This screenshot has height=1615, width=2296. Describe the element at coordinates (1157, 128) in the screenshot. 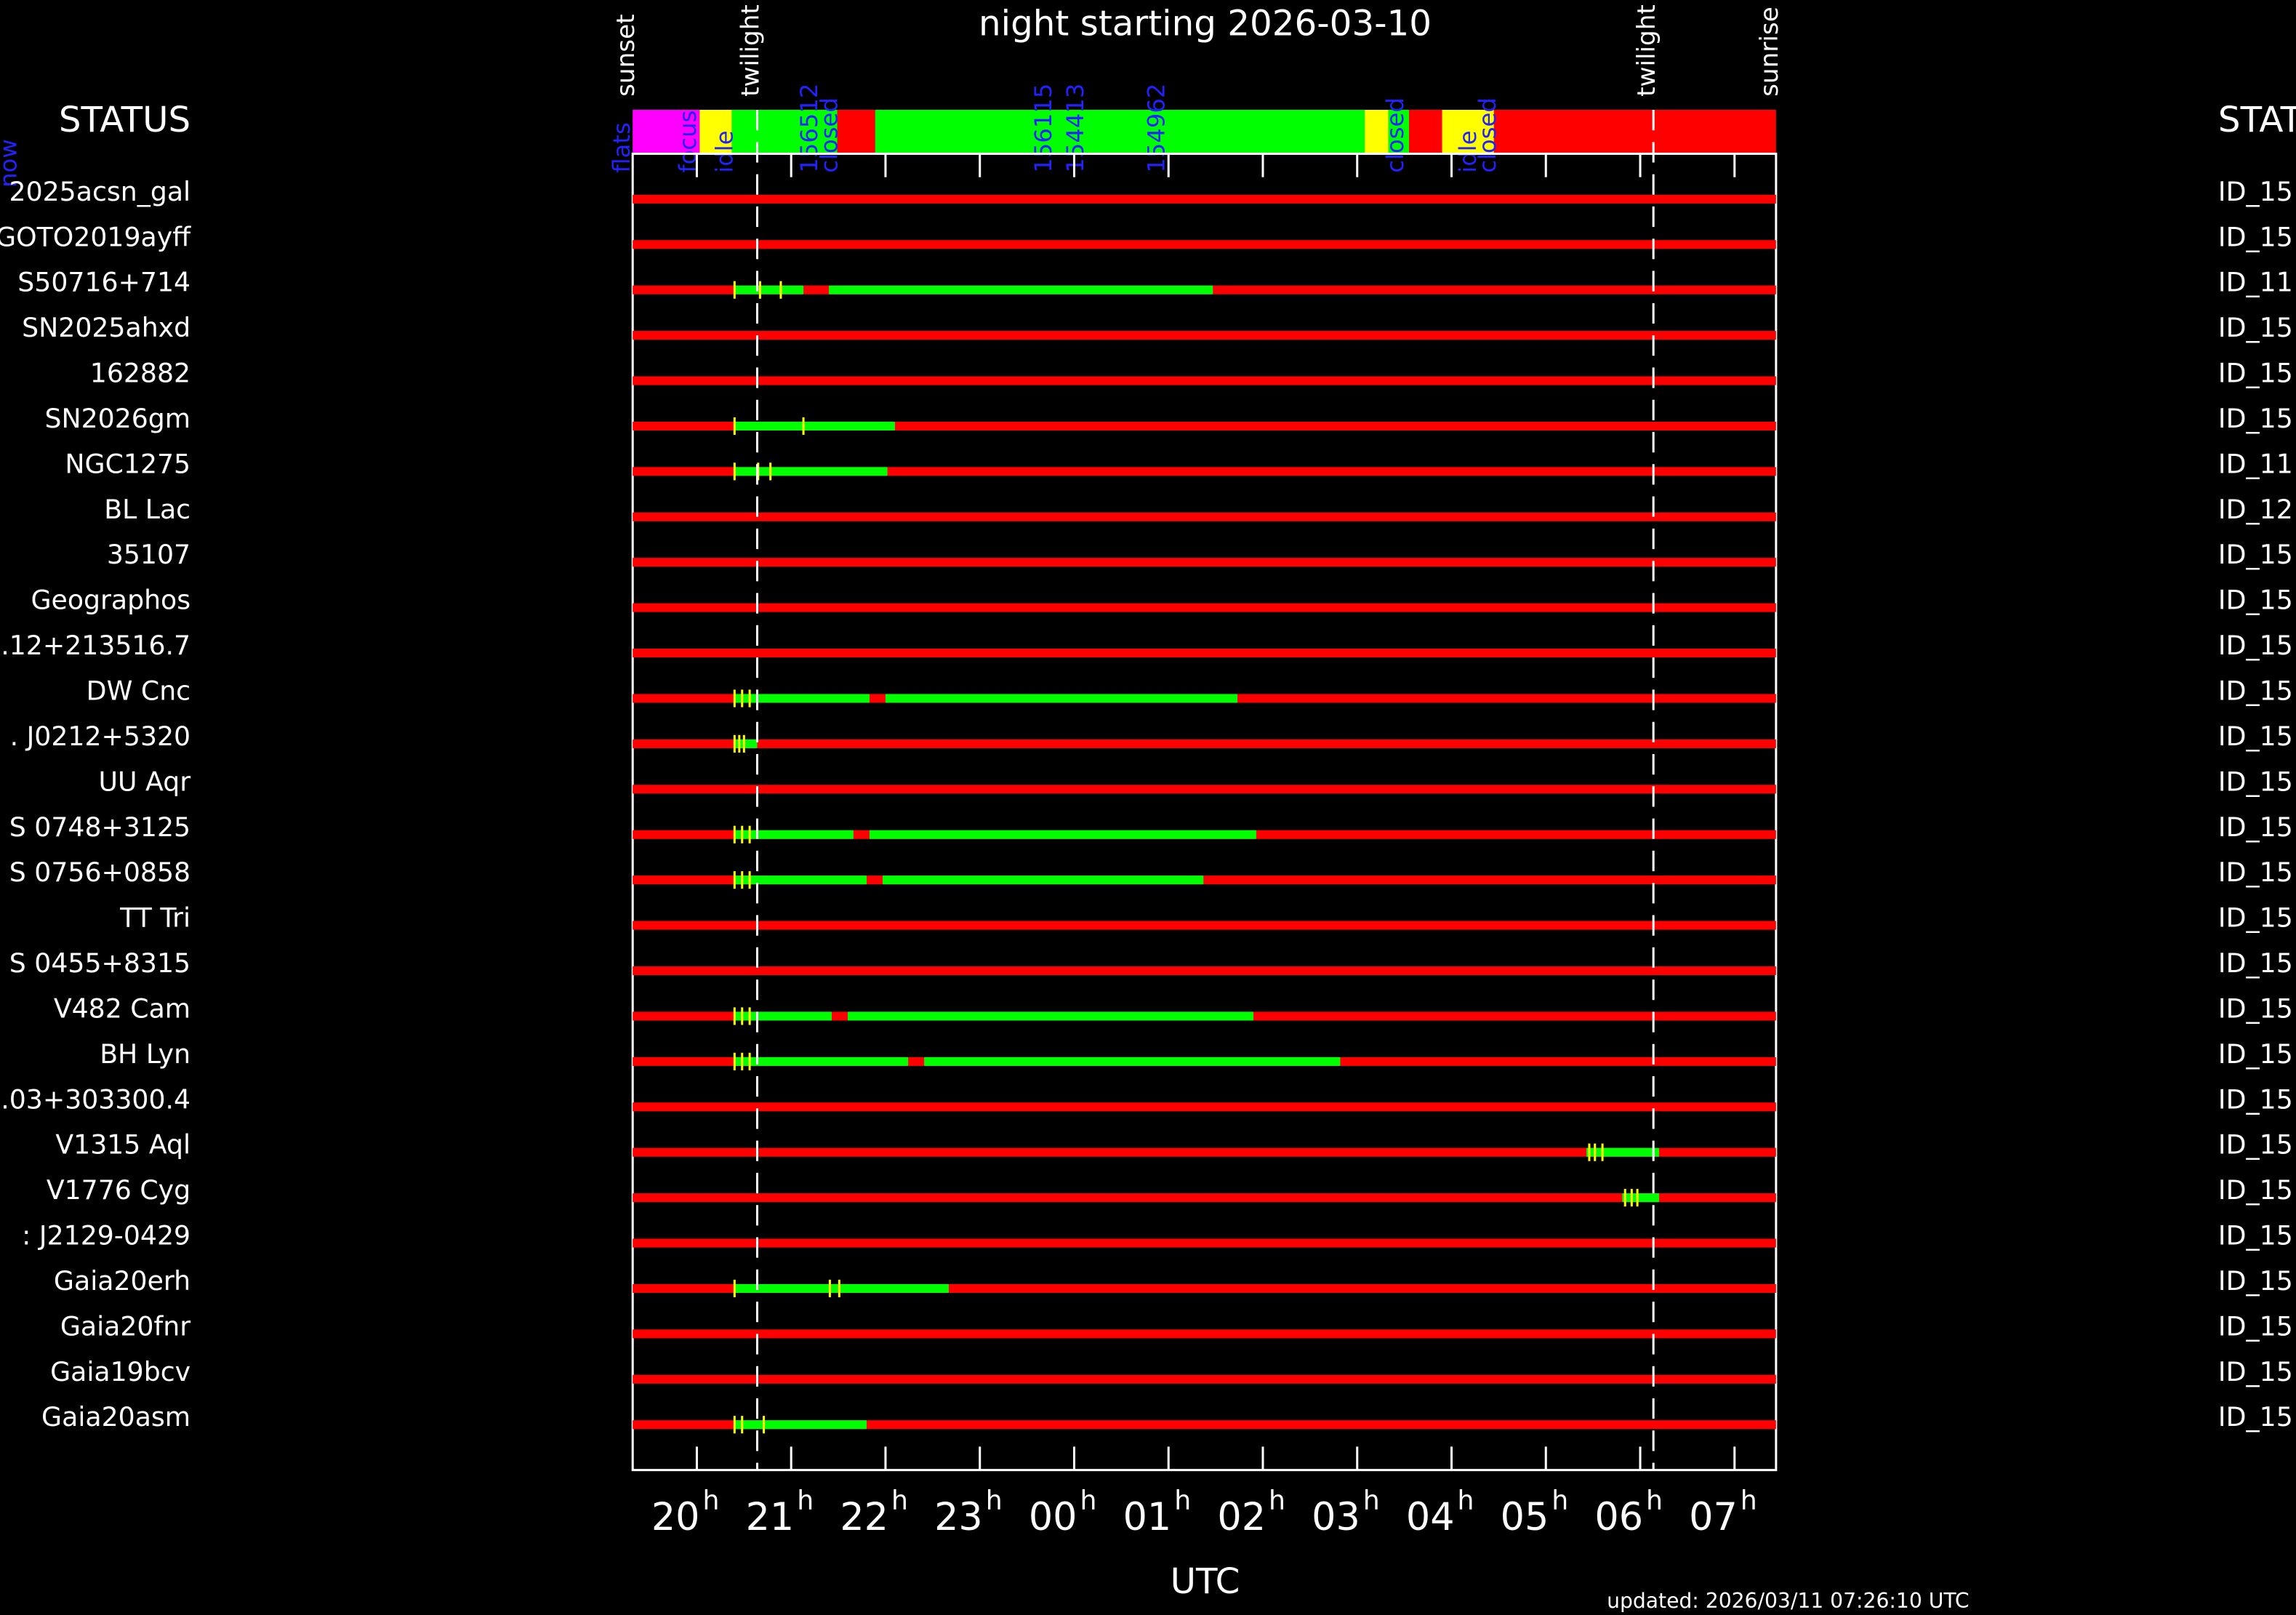

I see `status-label: 154962` at that location.